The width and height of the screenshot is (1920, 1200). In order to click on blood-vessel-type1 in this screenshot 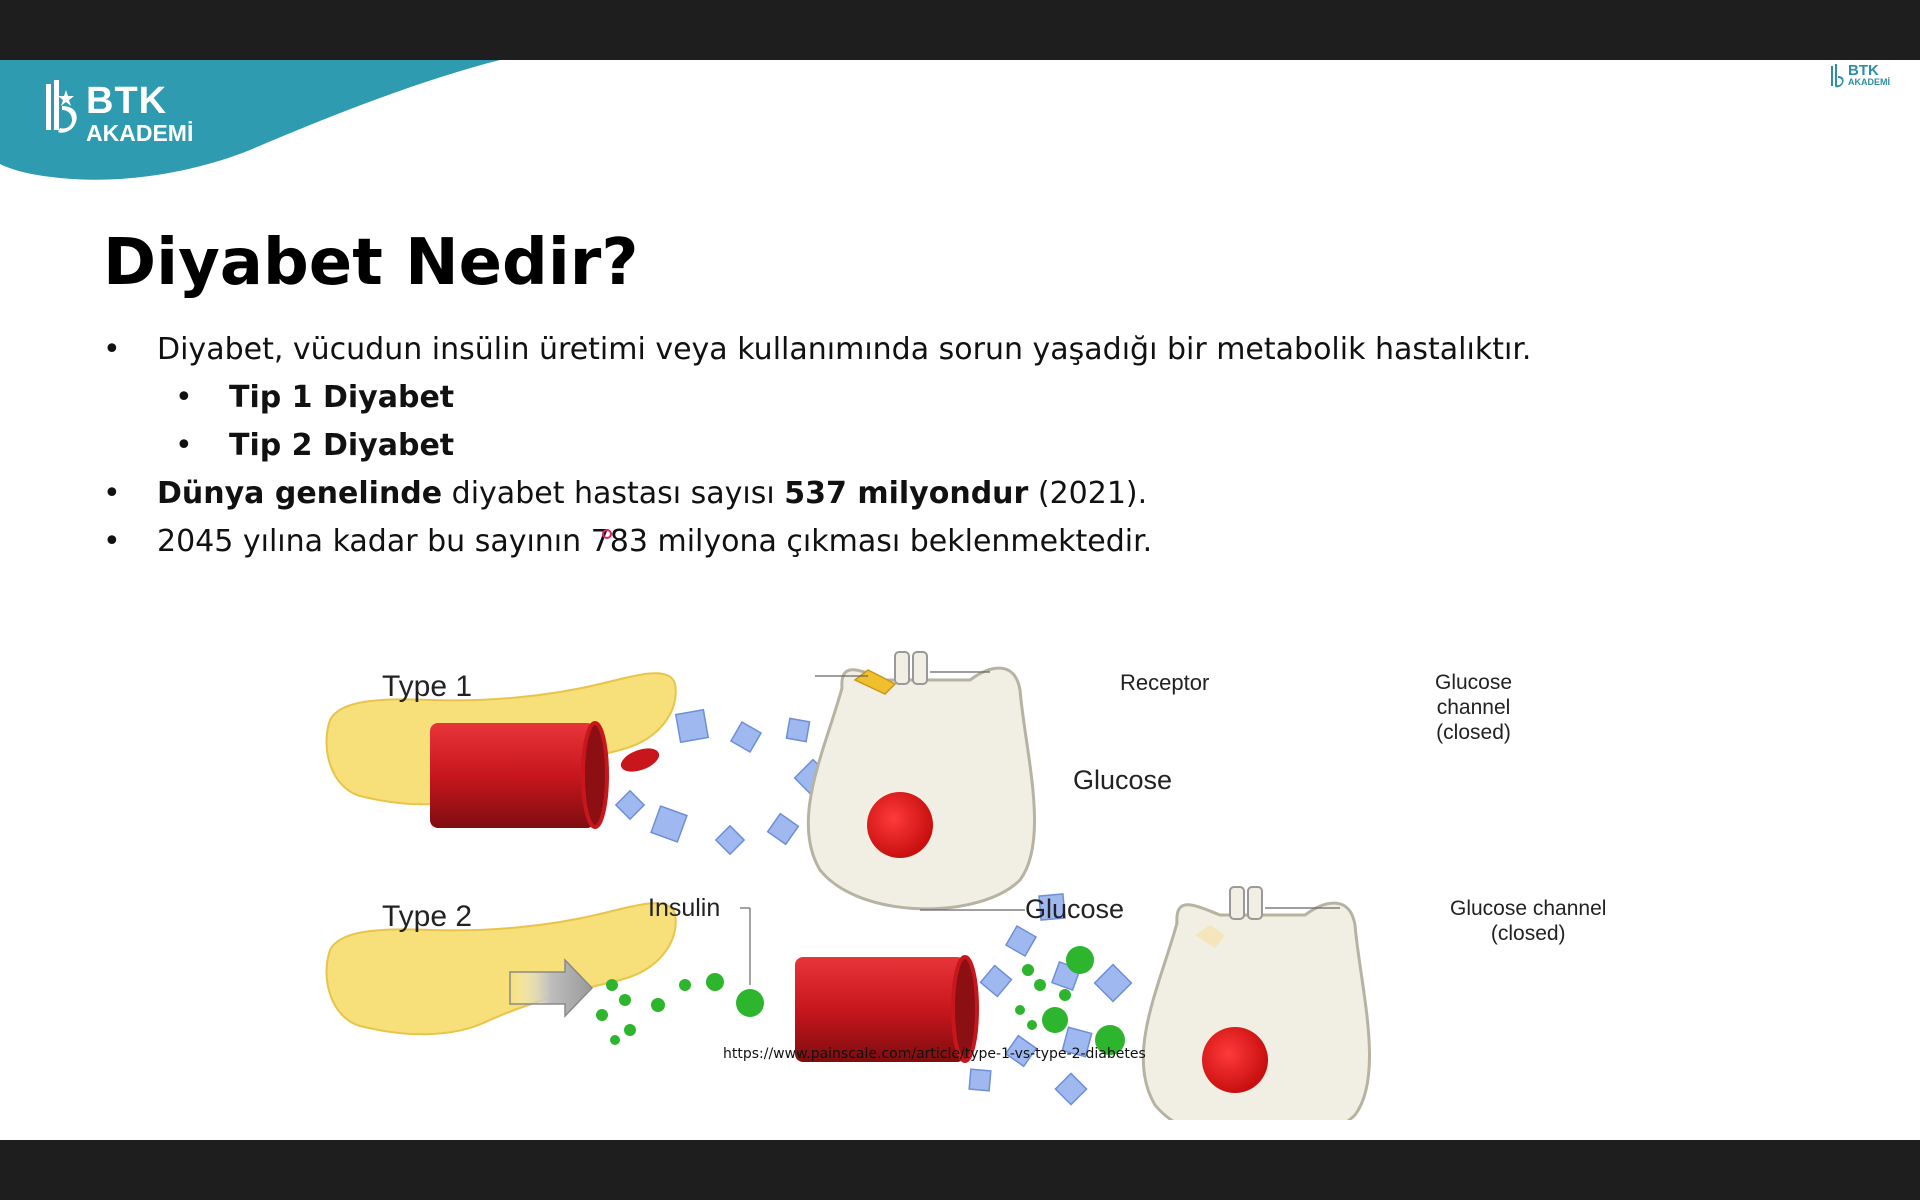, I will do `click(512, 775)`.